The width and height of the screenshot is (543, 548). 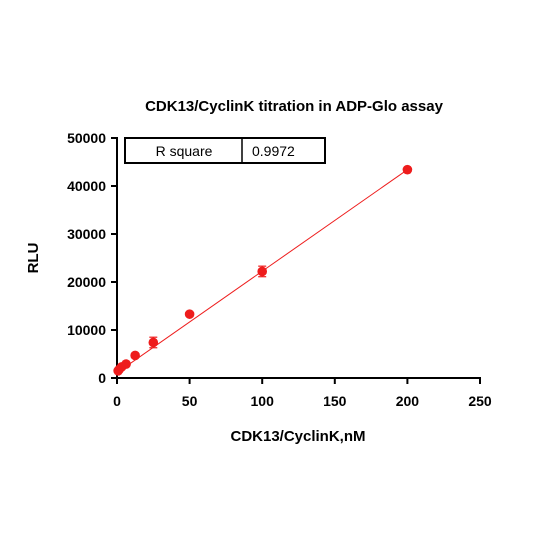 What do you see at coordinates (86, 234) in the screenshot?
I see `y-tick-label-30000: 30000` at bounding box center [86, 234].